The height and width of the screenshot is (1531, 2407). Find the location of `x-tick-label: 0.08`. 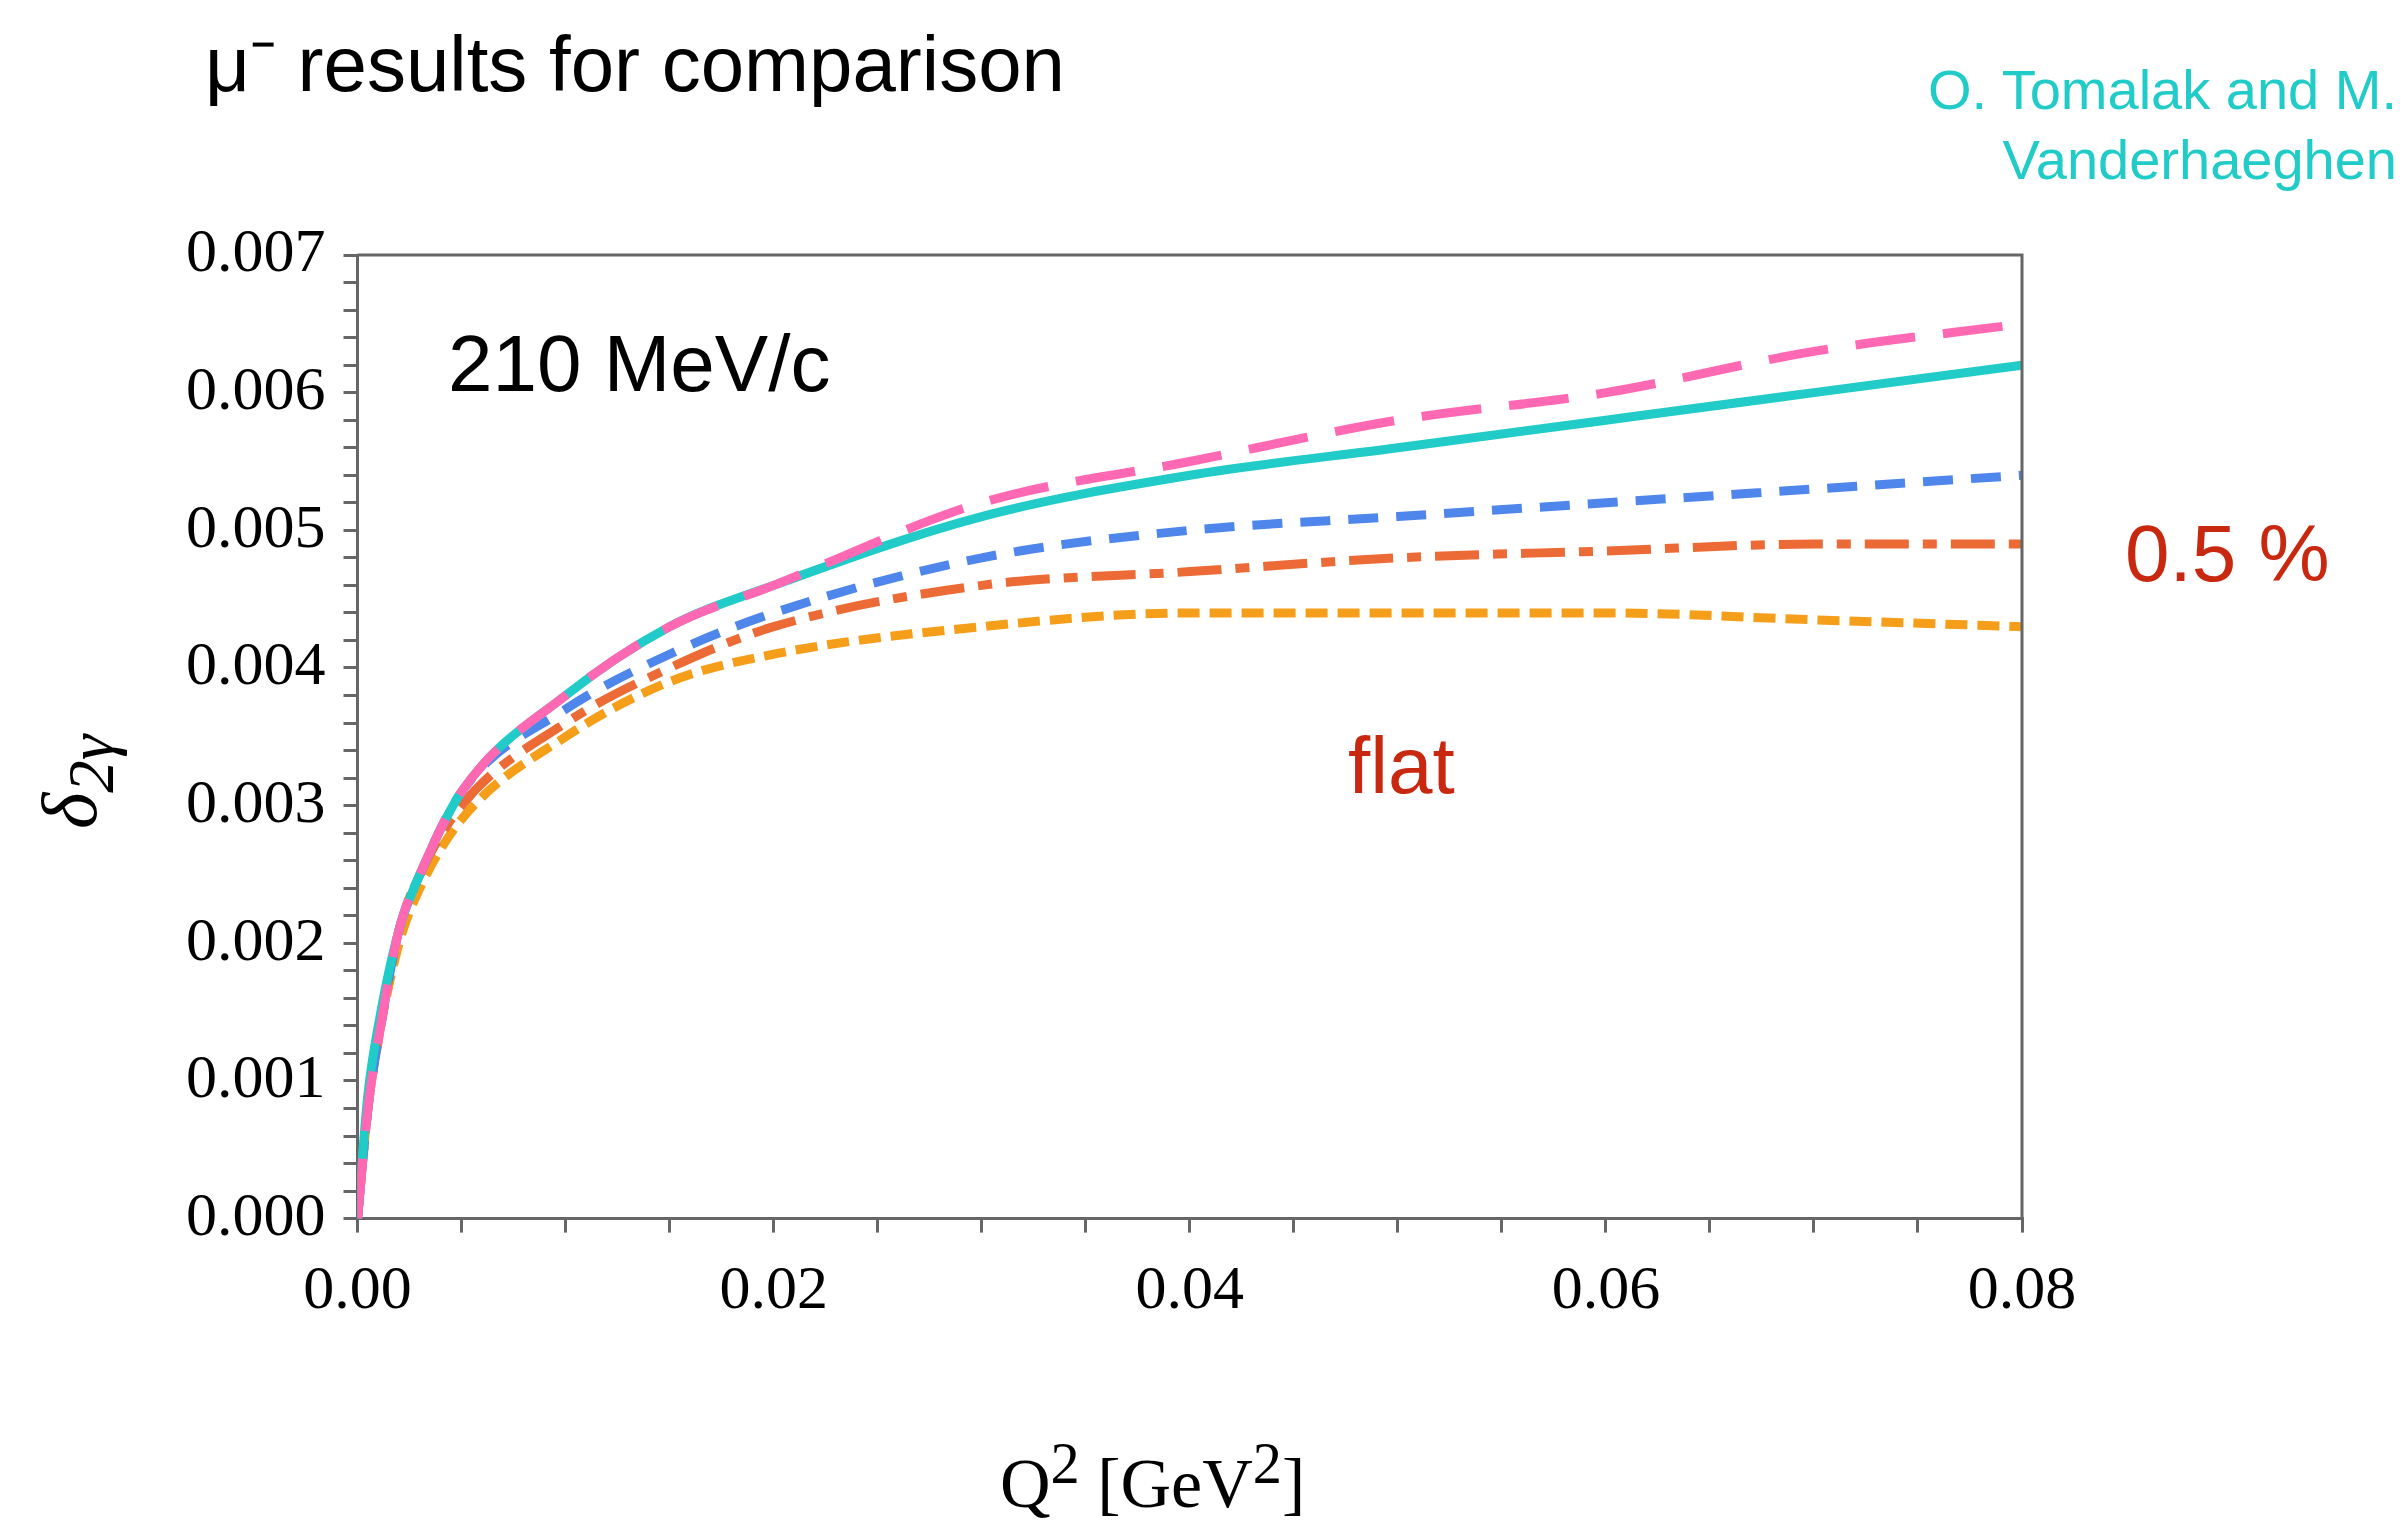

x-tick-label: 0.08 is located at coordinates (2022, 1287).